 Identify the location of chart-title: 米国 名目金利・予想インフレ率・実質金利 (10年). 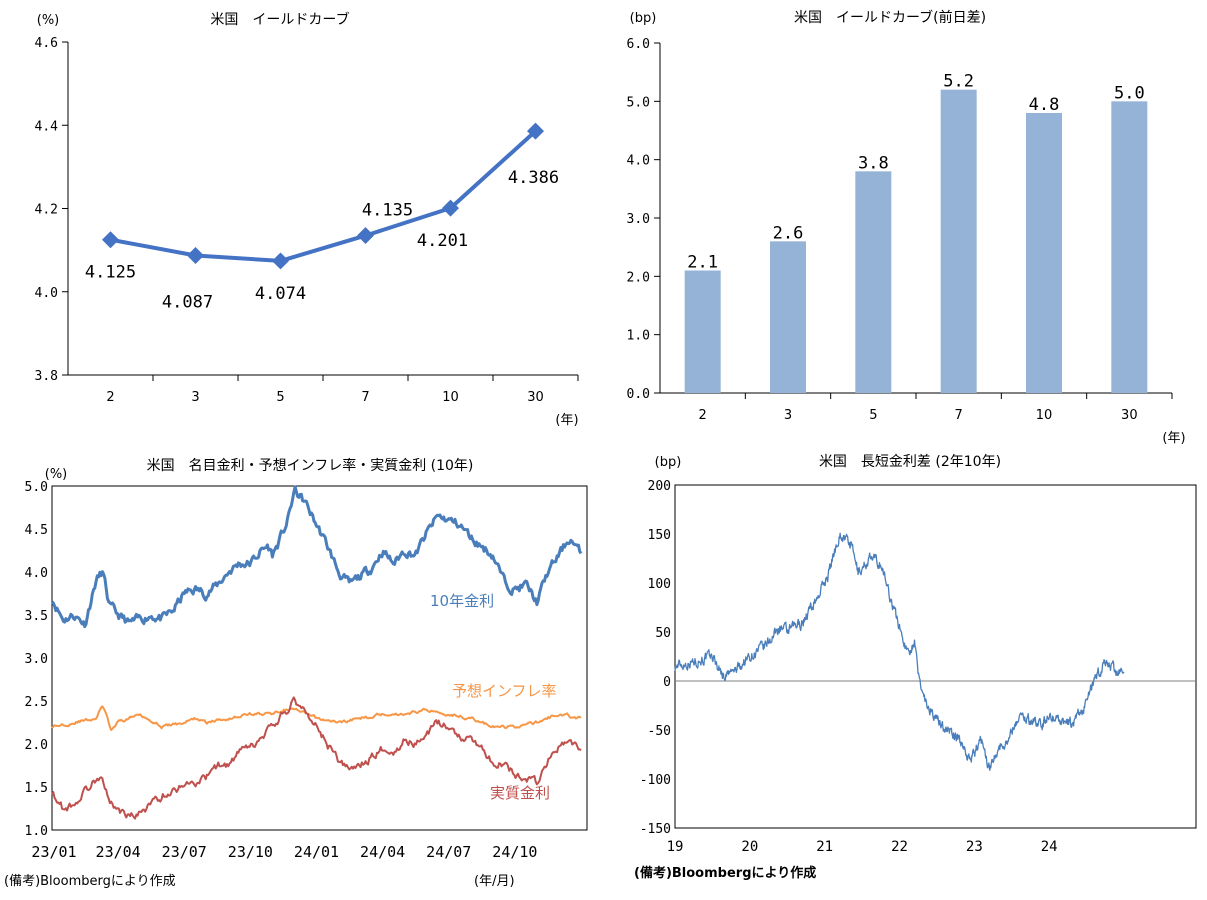
(310, 465).